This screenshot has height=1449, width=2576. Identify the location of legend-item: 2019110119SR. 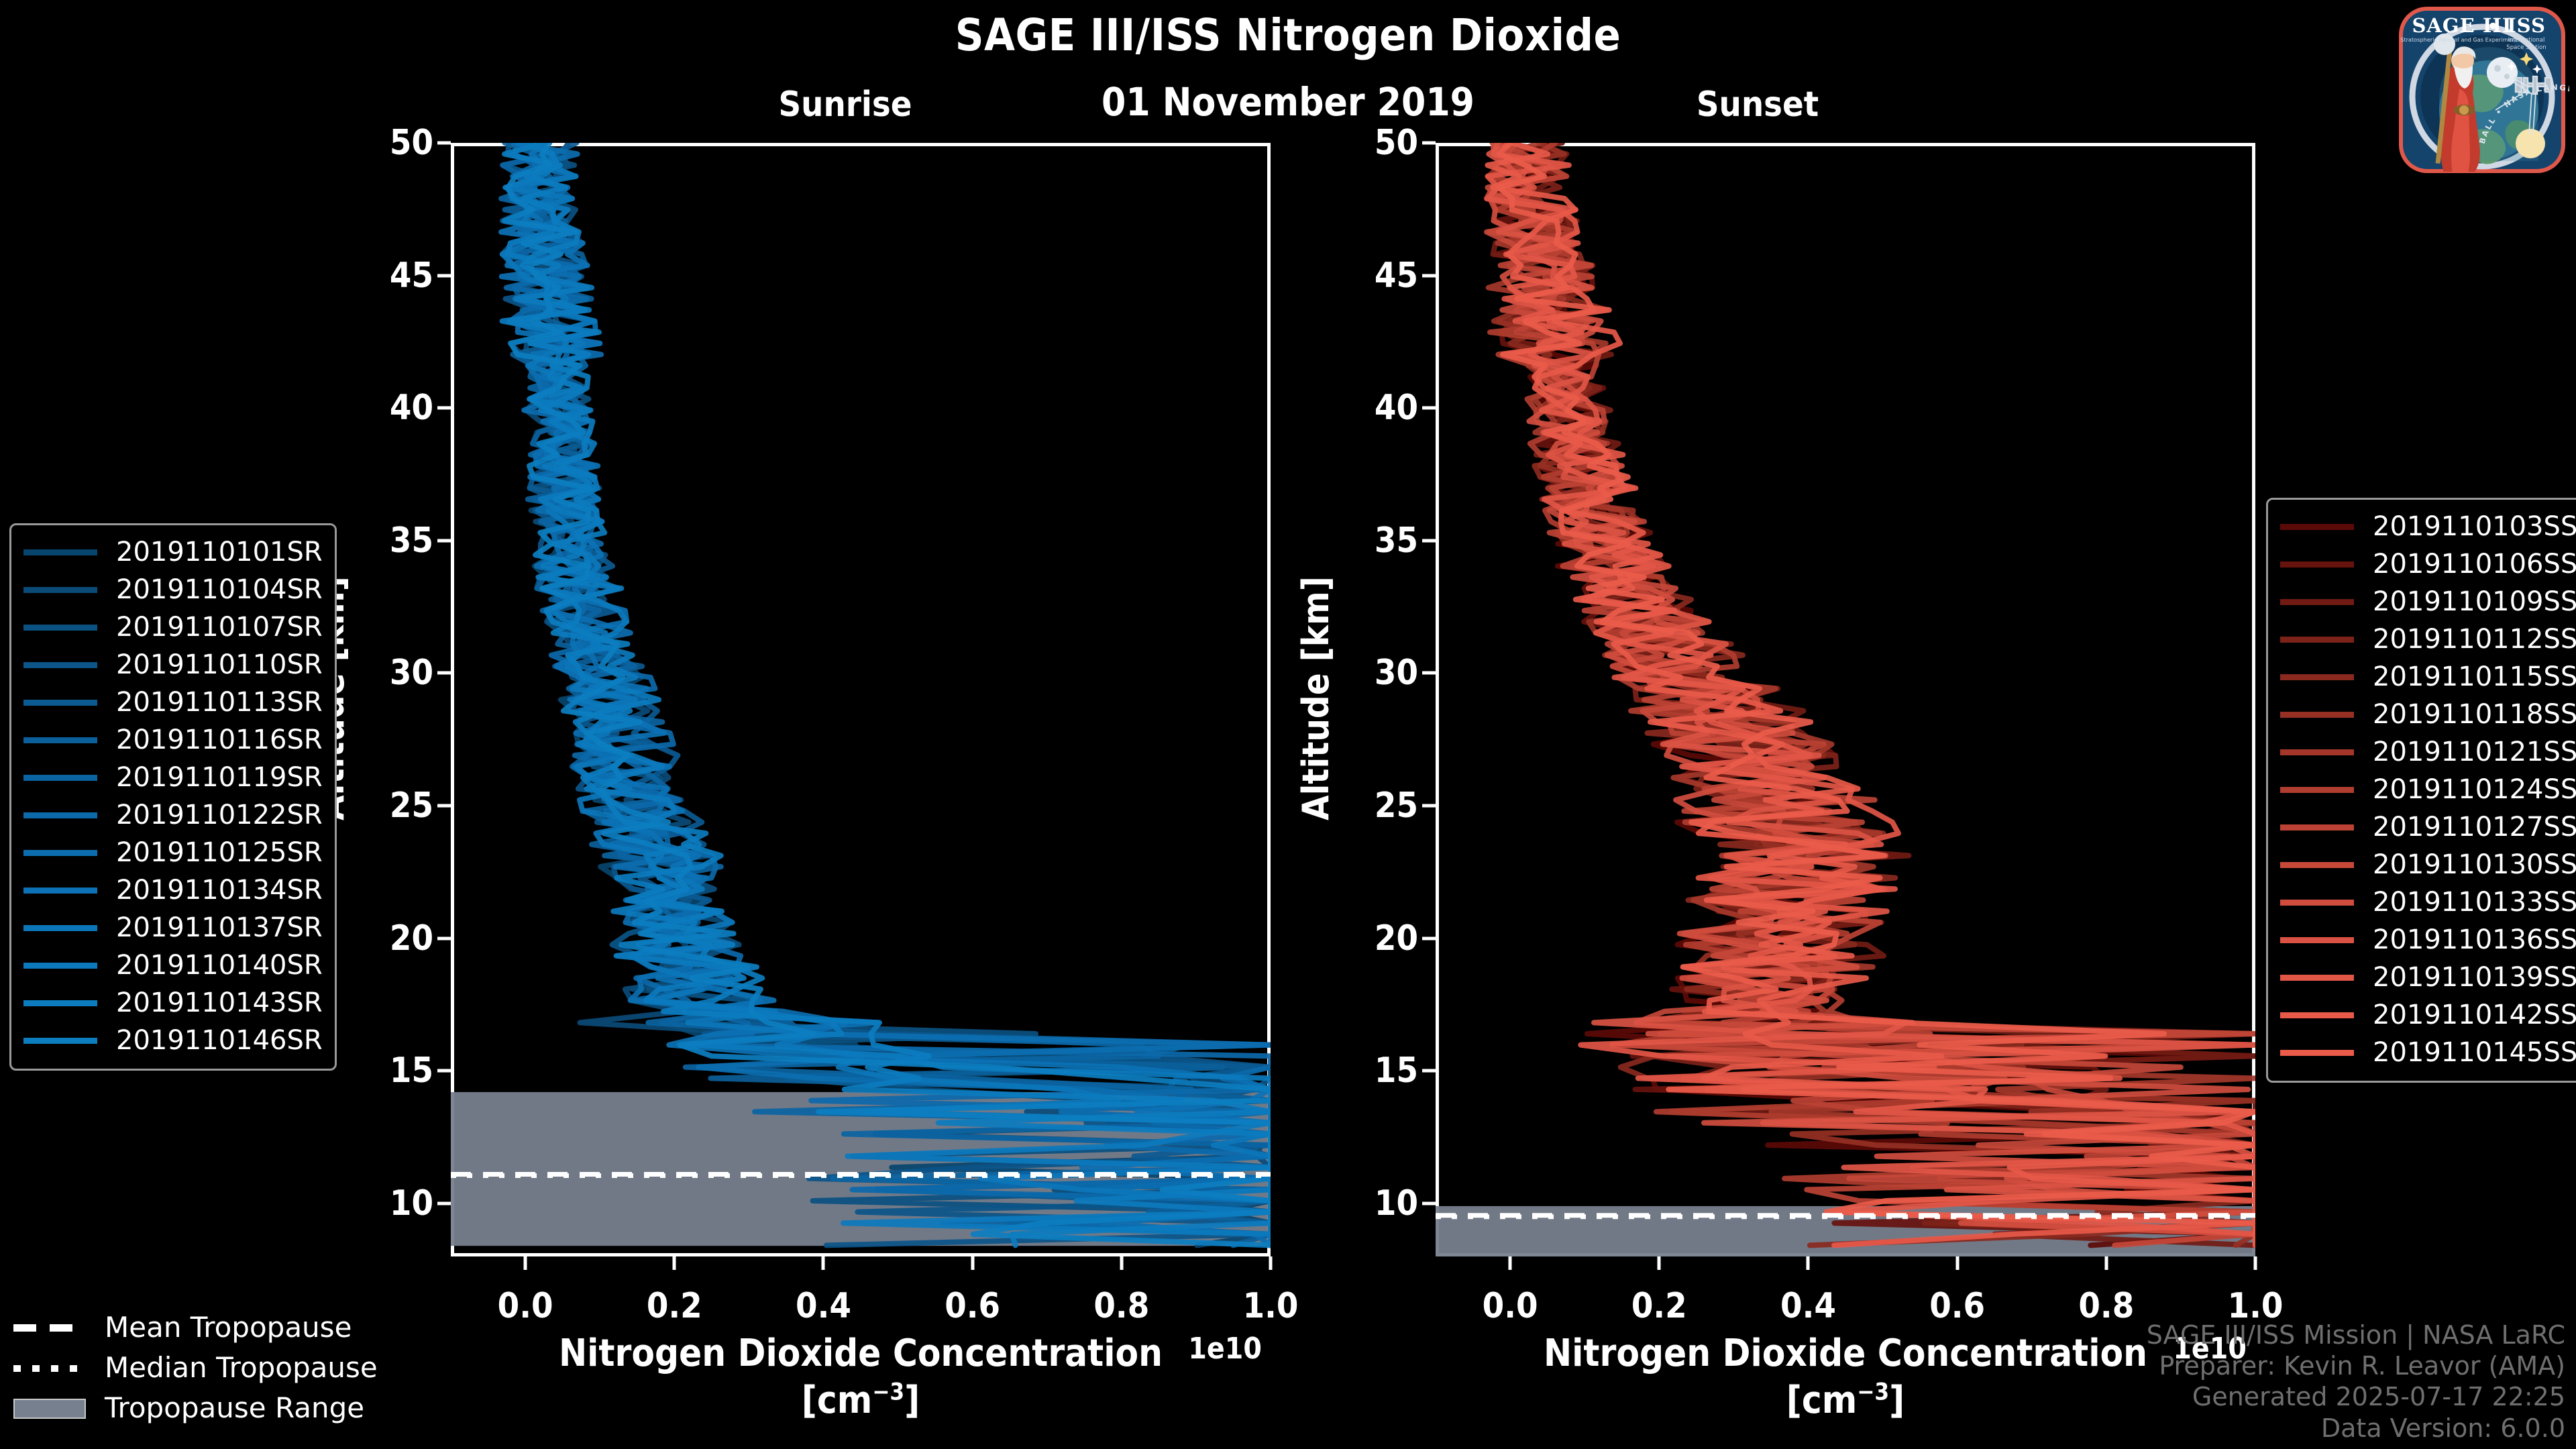
(173, 777).